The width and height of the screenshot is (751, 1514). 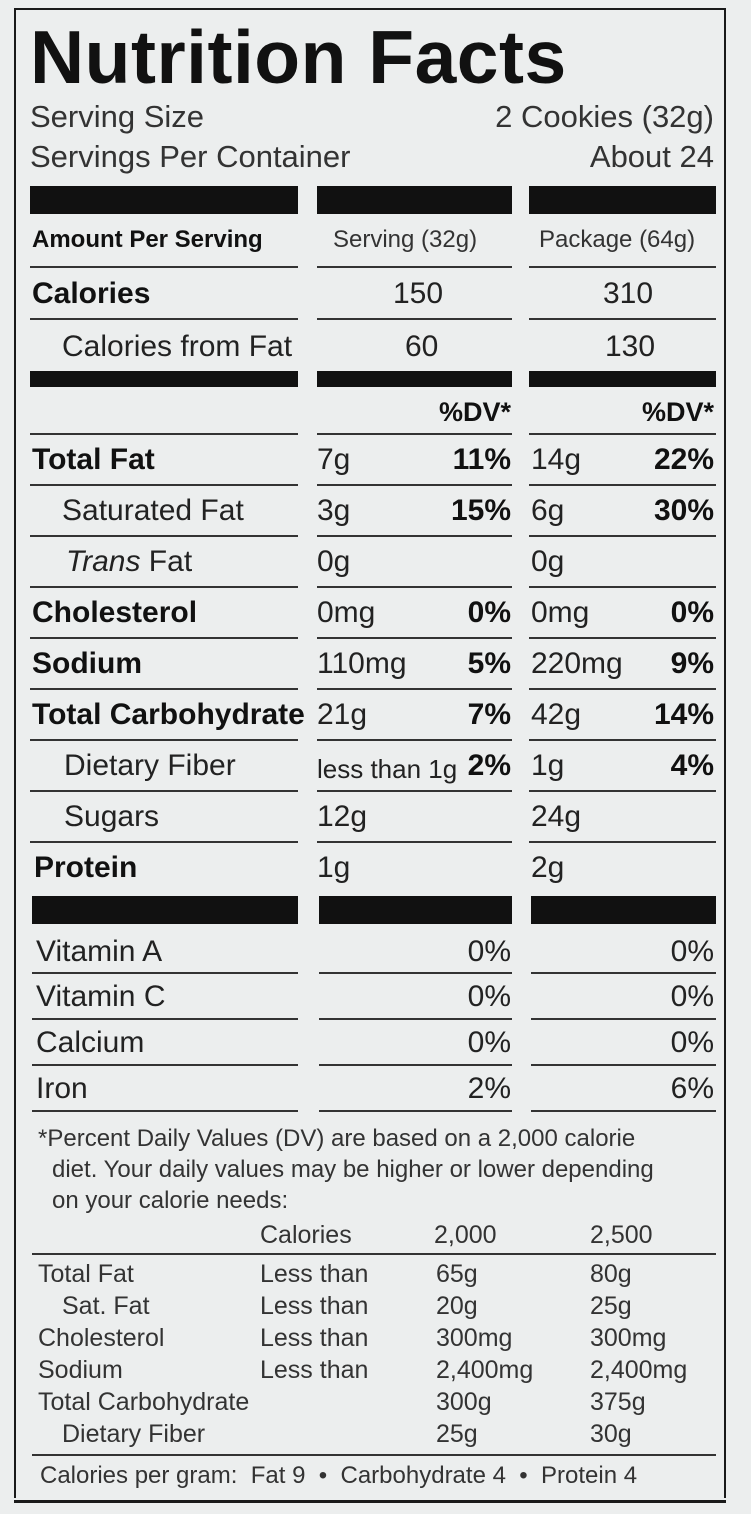 What do you see at coordinates (556, 816) in the screenshot?
I see `nutrient-package-amount: 24g` at bounding box center [556, 816].